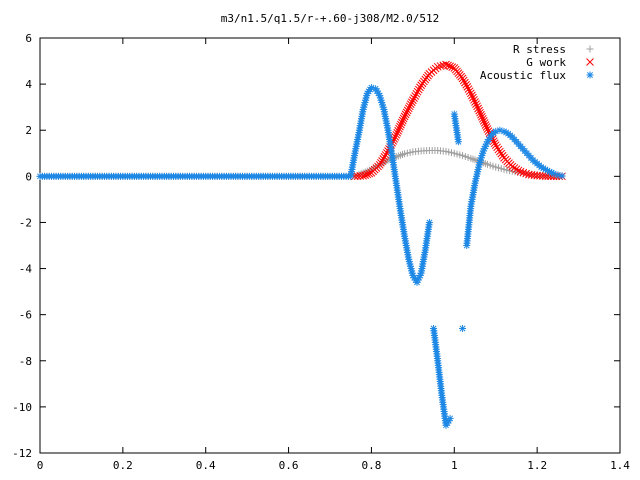 The width and height of the screenshot is (640, 480). I want to click on y-tick-label: -12, so click(22, 453).